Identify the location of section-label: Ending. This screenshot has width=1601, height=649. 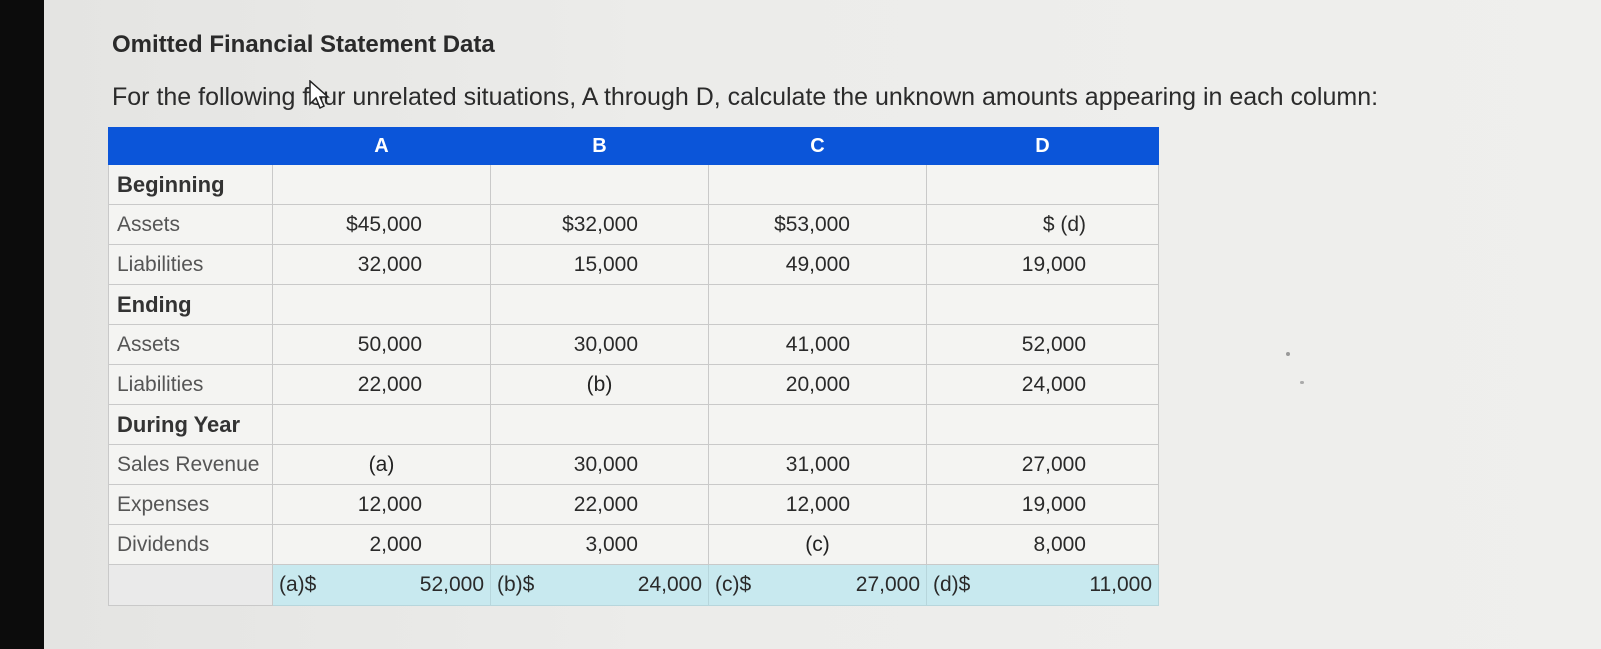
(190, 304).